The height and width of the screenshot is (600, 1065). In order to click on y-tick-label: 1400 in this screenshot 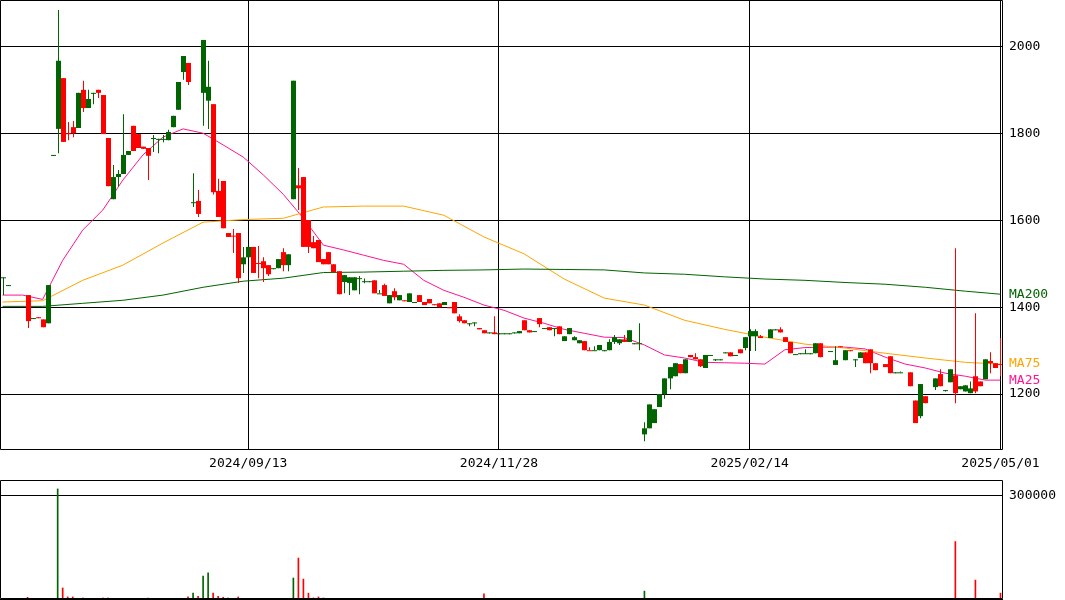, I will do `click(1025, 306)`.